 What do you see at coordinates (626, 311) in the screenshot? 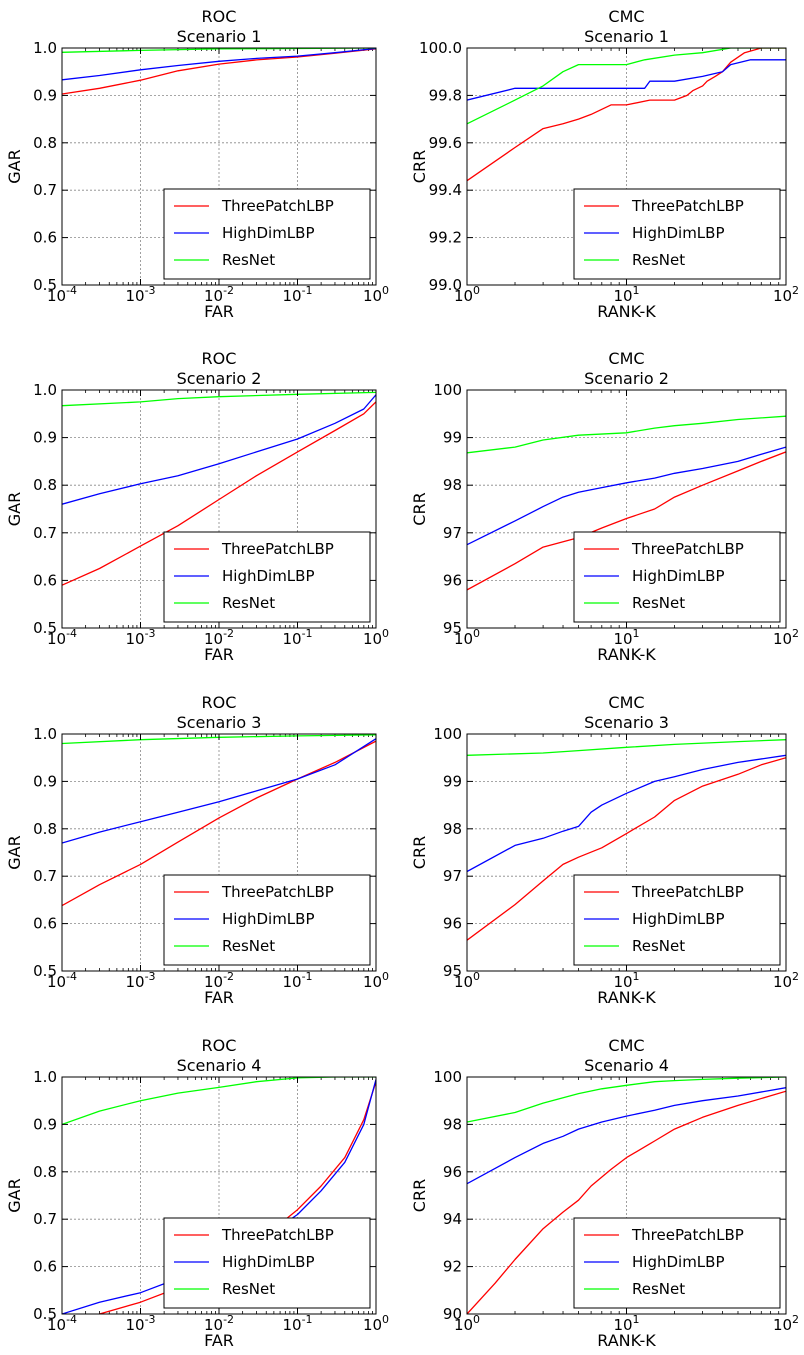
I see `x-axis-label: RANK-K` at bounding box center [626, 311].